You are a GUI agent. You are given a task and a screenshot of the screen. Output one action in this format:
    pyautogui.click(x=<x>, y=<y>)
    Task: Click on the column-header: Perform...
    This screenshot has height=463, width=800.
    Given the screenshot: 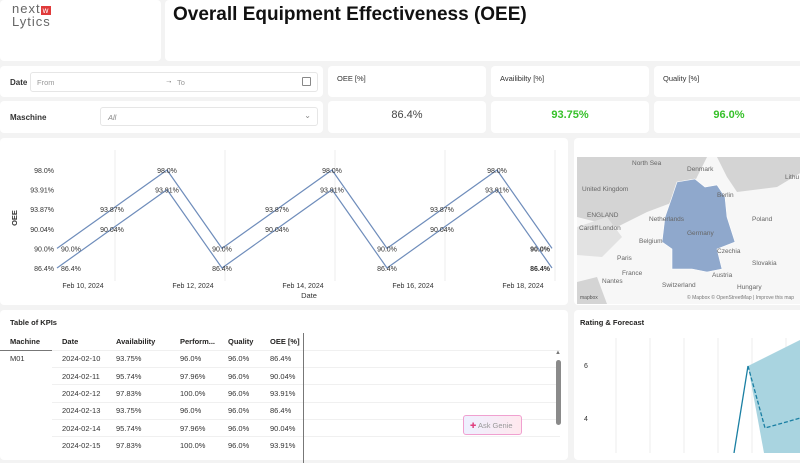 What is the action you would take?
    pyautogui.click(x=198, y=341)
    